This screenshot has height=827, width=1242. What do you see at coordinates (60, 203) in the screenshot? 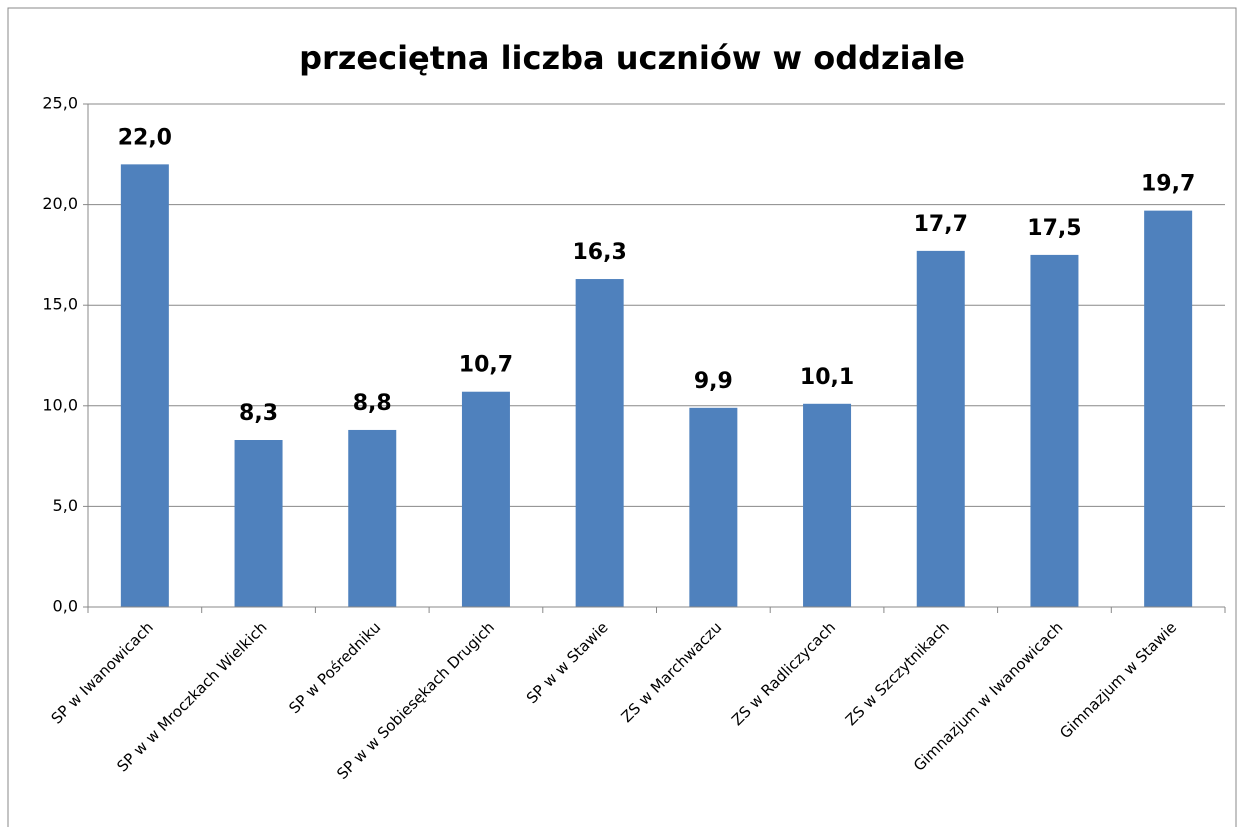
I see `y-tick-label: 20,0` at bounding box center [60, 203].